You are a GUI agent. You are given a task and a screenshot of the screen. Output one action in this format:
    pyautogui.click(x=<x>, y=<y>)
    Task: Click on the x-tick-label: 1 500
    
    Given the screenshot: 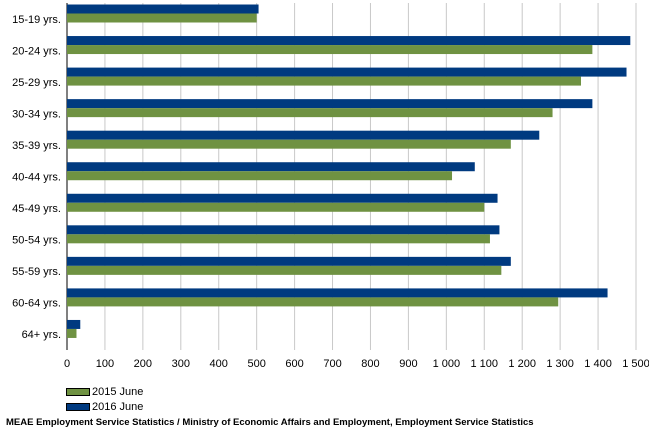 What is the action you would take?
    pyautogui.click(x=635, y=364)
    